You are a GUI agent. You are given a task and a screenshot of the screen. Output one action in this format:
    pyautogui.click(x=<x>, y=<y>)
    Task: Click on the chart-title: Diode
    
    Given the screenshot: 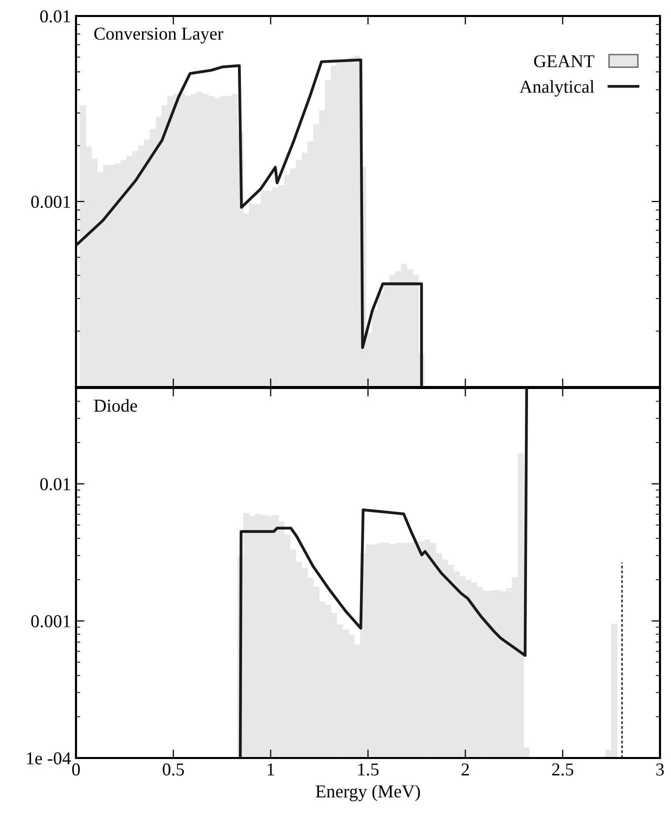 What is the action you would take?
    pyautogui.click(x=116, y=405)
    